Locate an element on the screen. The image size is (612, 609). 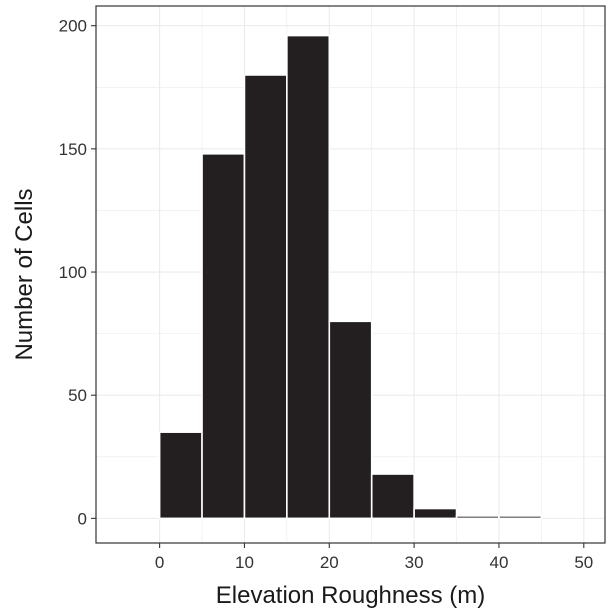
y-axis-title: Number of Cells is located at coordinates (24, 274).